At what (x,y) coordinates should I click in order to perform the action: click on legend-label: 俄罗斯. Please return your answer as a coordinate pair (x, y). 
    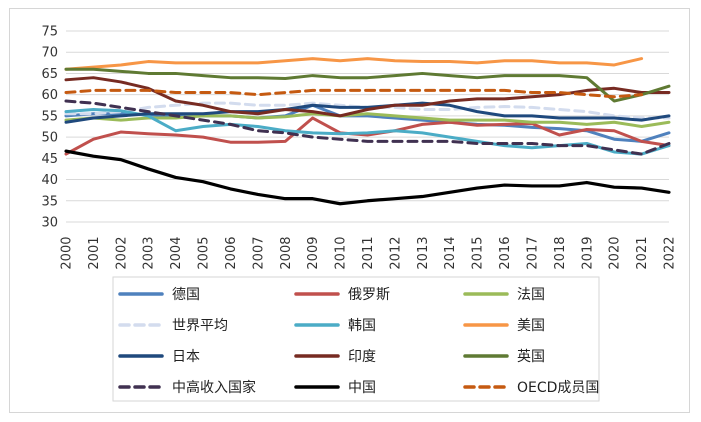
    Looking at the image, I should click on (369, 295).